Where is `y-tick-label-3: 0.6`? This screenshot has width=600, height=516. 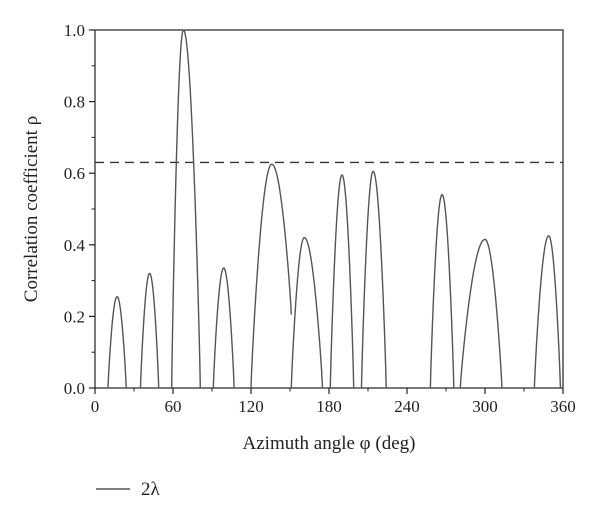 y-tick-label-3: 0.6 is located at coordinates (74, 173).